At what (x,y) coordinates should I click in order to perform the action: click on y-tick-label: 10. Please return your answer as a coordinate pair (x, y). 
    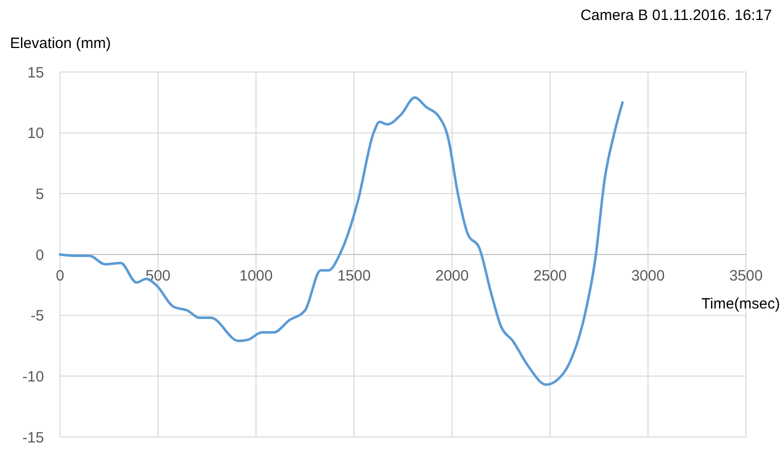
    Looking at the image, I should click on (35, 133).